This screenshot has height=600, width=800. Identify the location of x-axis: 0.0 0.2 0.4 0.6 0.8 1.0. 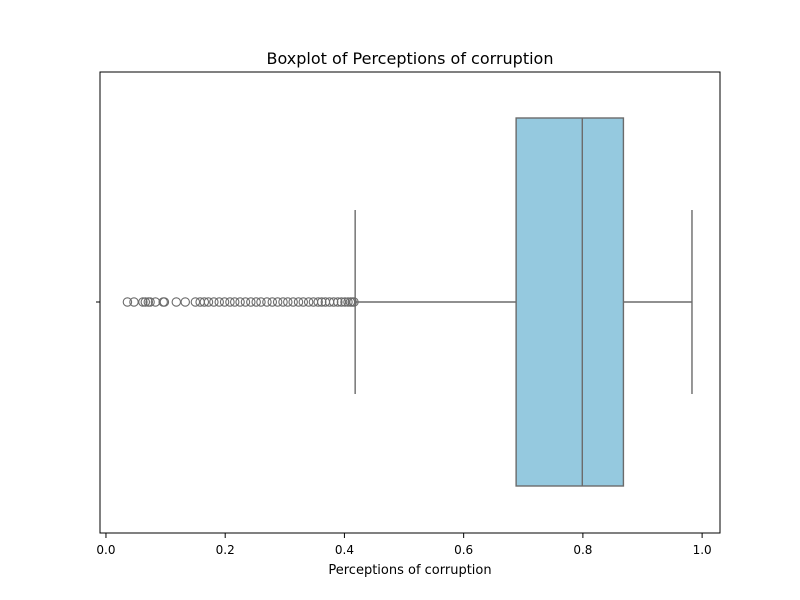
(404, 545).